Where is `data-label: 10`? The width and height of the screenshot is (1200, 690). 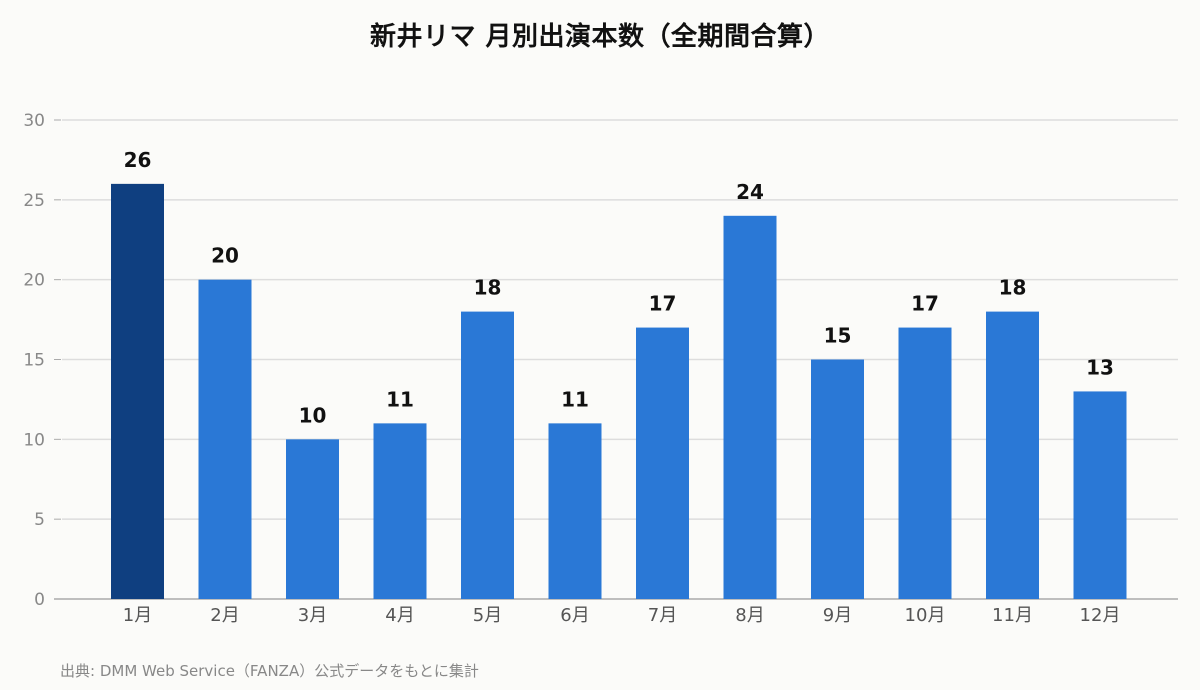
data-label: 10 is located at coordinates (313, 415).